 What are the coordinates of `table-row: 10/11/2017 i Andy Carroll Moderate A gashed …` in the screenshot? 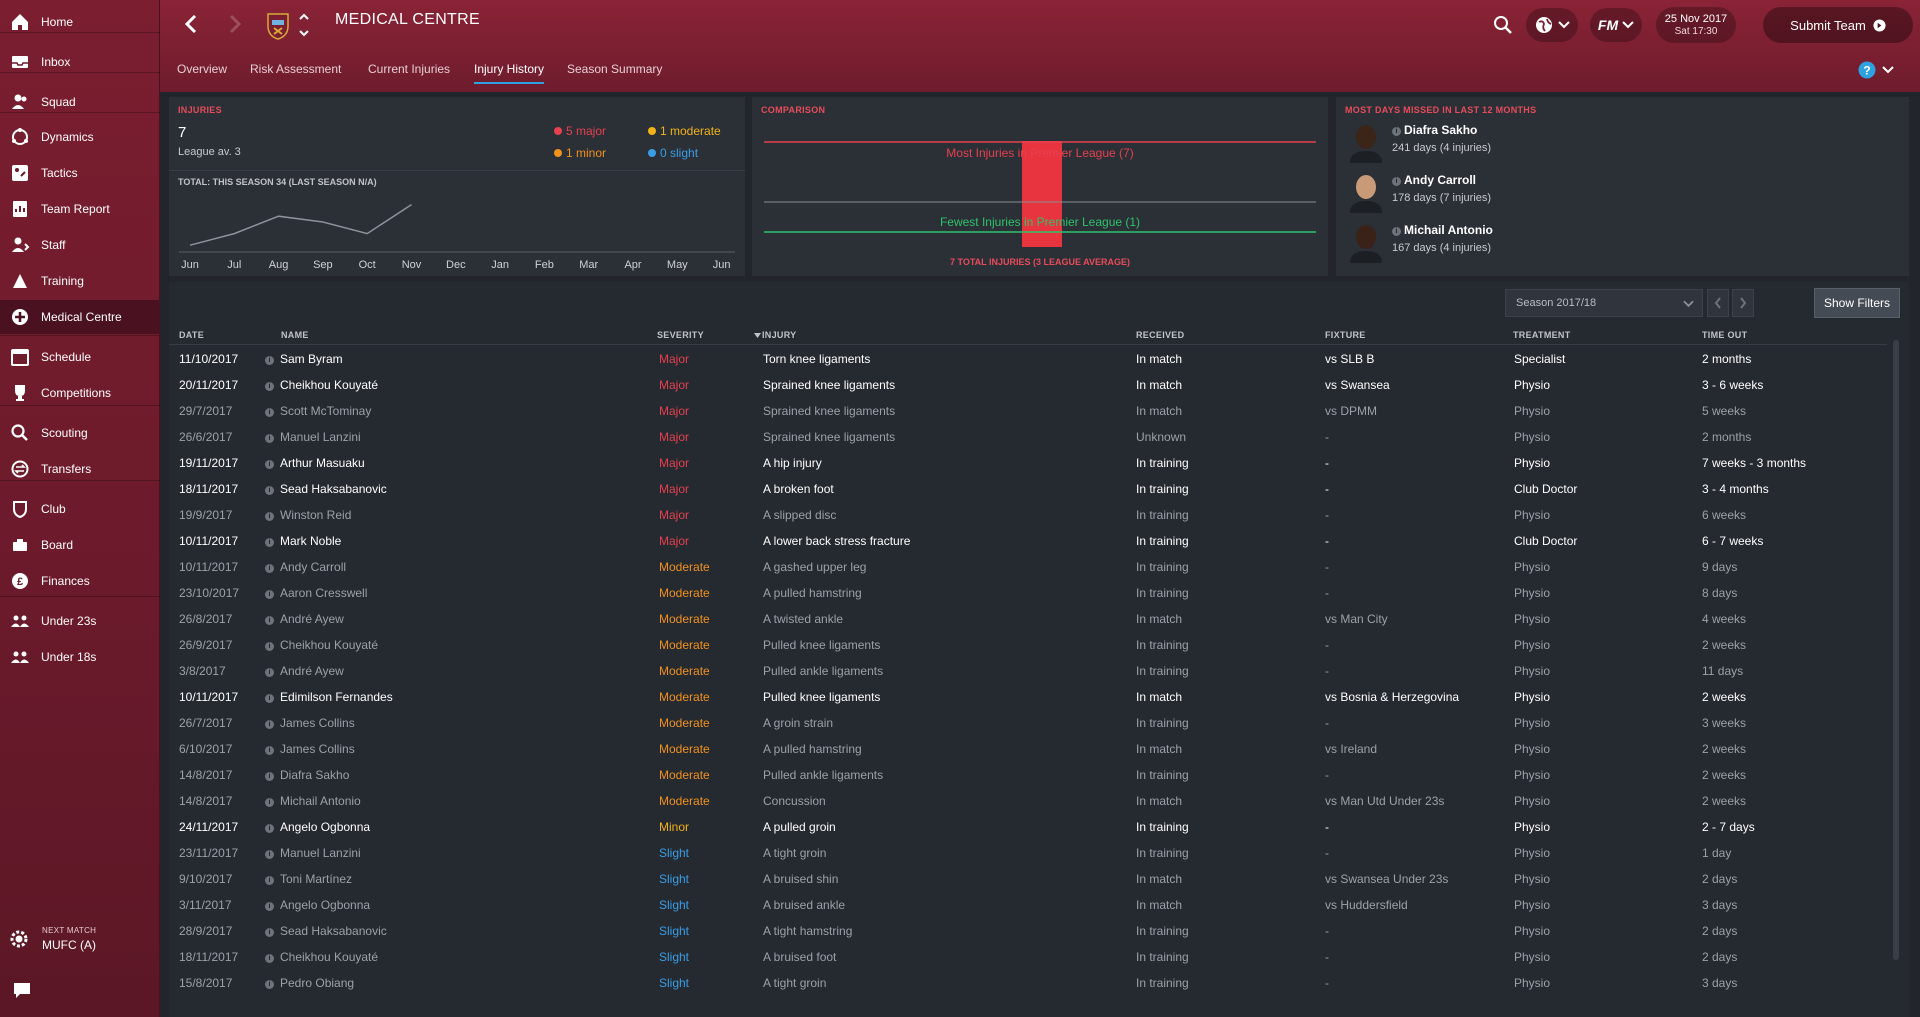 It's located at (1028, 567).